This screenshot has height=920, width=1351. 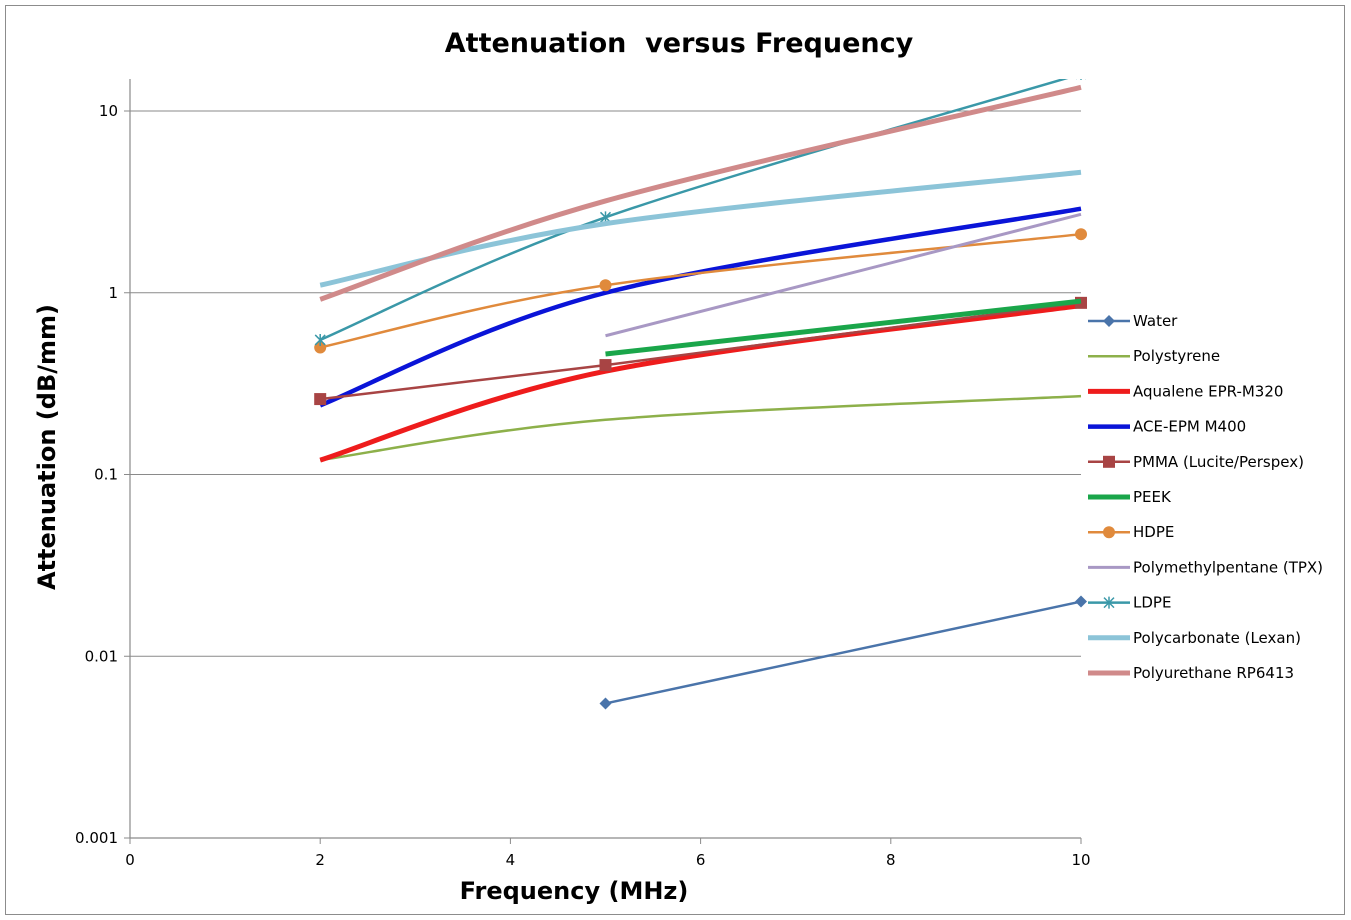 I want to click on x-axis-label: Frequency (MHz), so click(x=574, y=891).